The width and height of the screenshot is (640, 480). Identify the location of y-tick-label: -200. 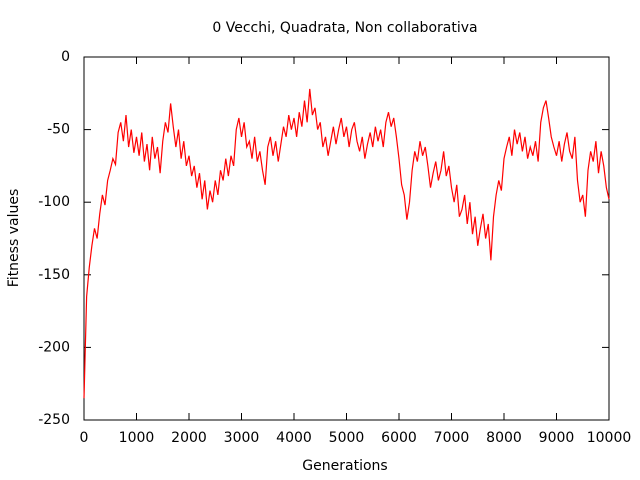
(54, 347).